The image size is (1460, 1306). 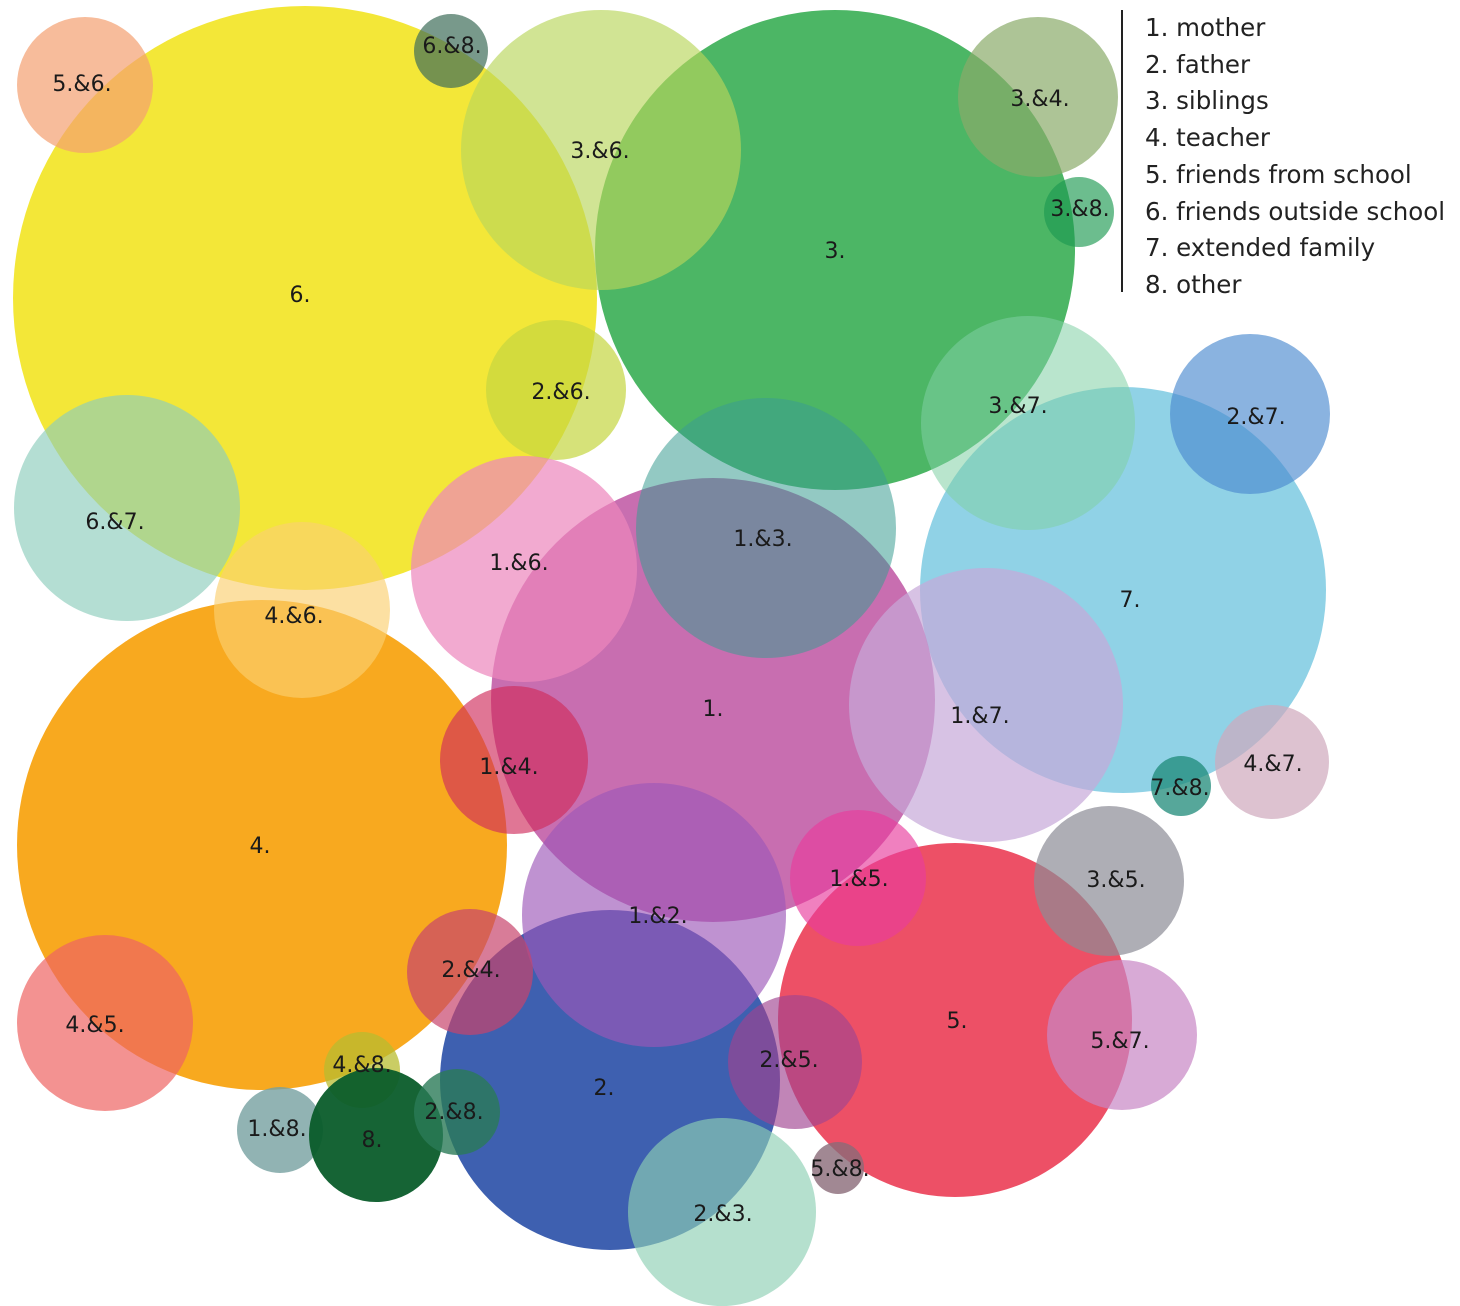 I want to click on bubble-label-4-6: 4.&6., so click(x=293, y=616).